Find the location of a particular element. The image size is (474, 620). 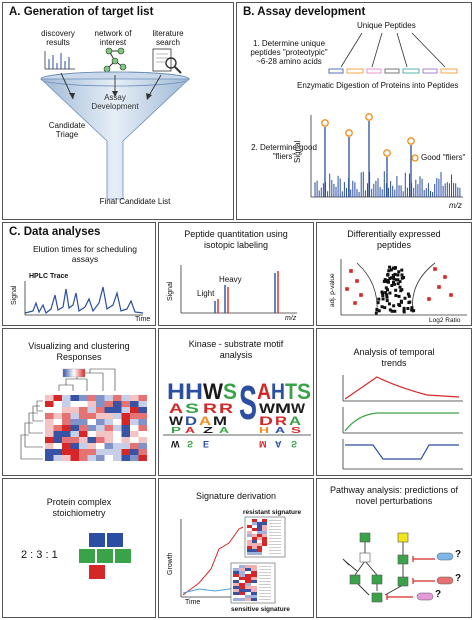

diff-title: Differentially expressed peptides is located at coordinates (394, 239).